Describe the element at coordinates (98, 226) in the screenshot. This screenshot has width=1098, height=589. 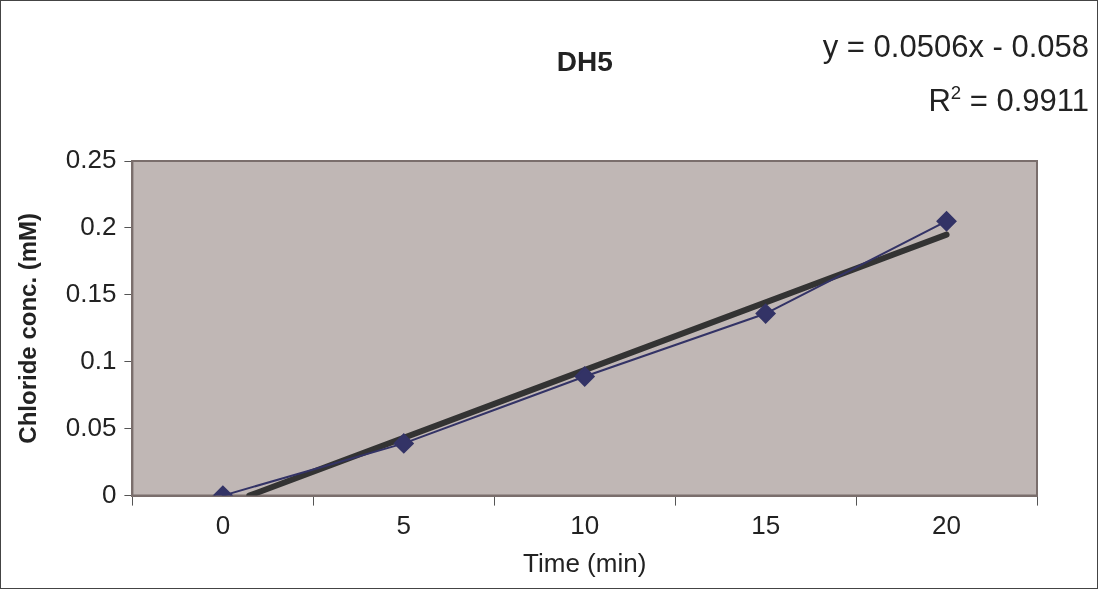
I see `y-tick-label: 0.2` at that location.